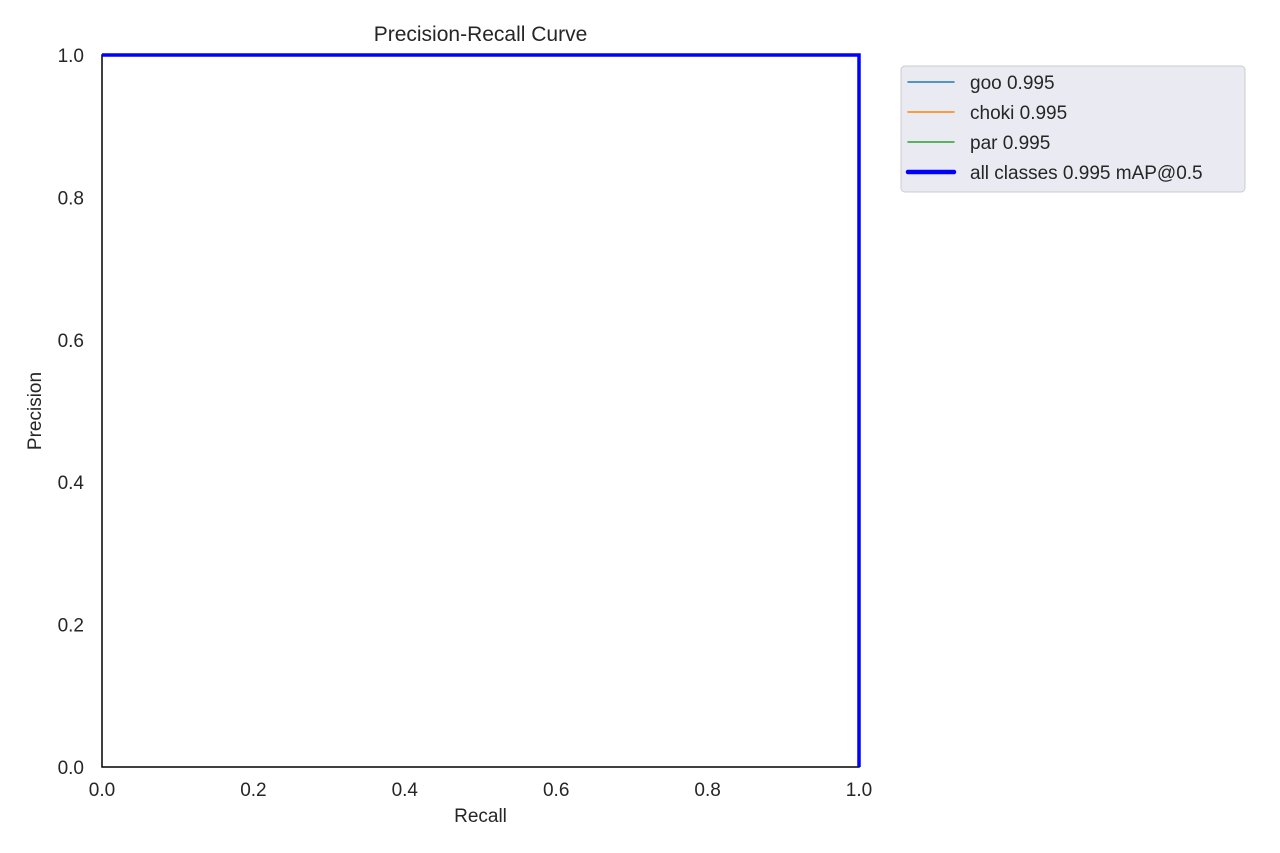 The image size is (1280, 853). What do you see at coordinates (71, 483) in the screenshot?
I see `y-tick-label: 0.4` at bounding box center [71, 483].